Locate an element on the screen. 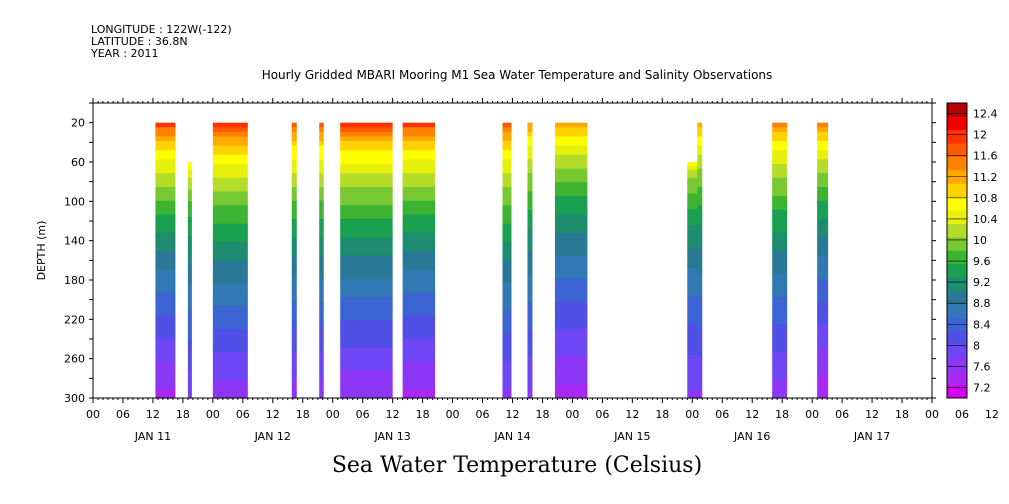  y-tick-label: 180 is located at coordinates (74, 280).